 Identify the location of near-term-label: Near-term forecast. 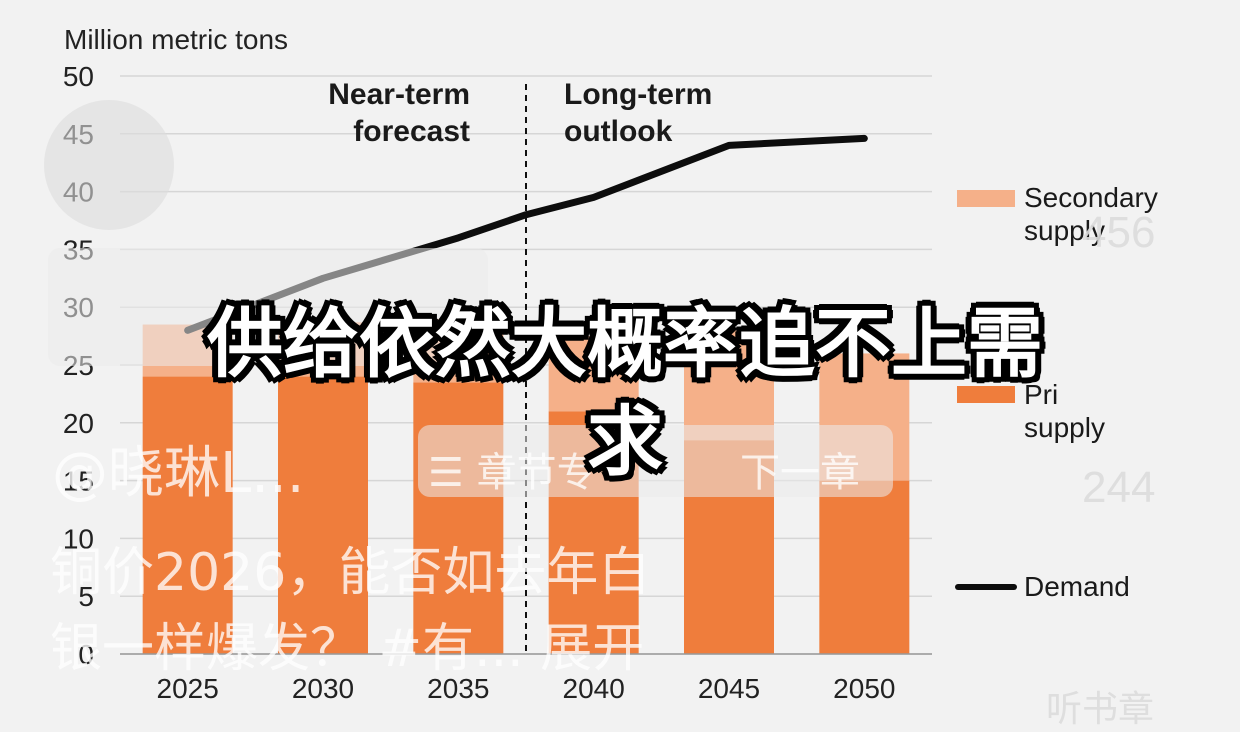
(399, 113).